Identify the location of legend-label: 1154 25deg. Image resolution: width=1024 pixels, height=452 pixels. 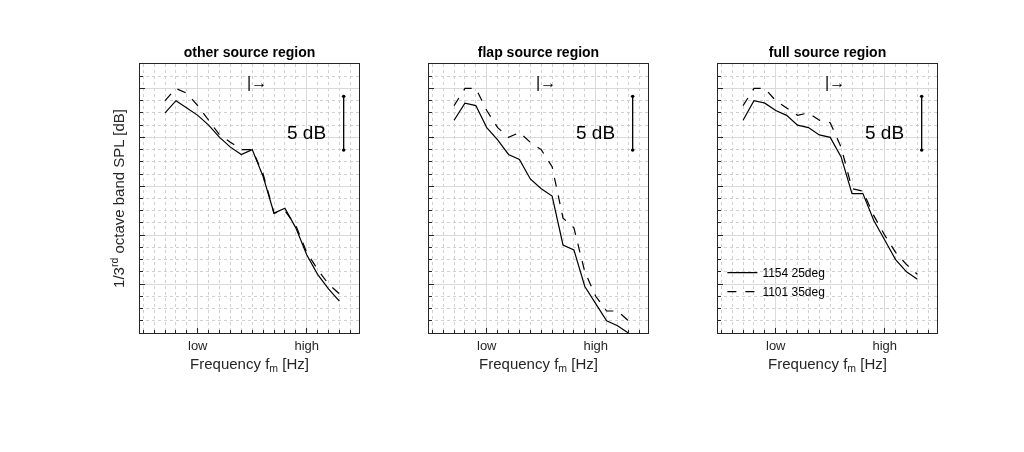
(793, 273).